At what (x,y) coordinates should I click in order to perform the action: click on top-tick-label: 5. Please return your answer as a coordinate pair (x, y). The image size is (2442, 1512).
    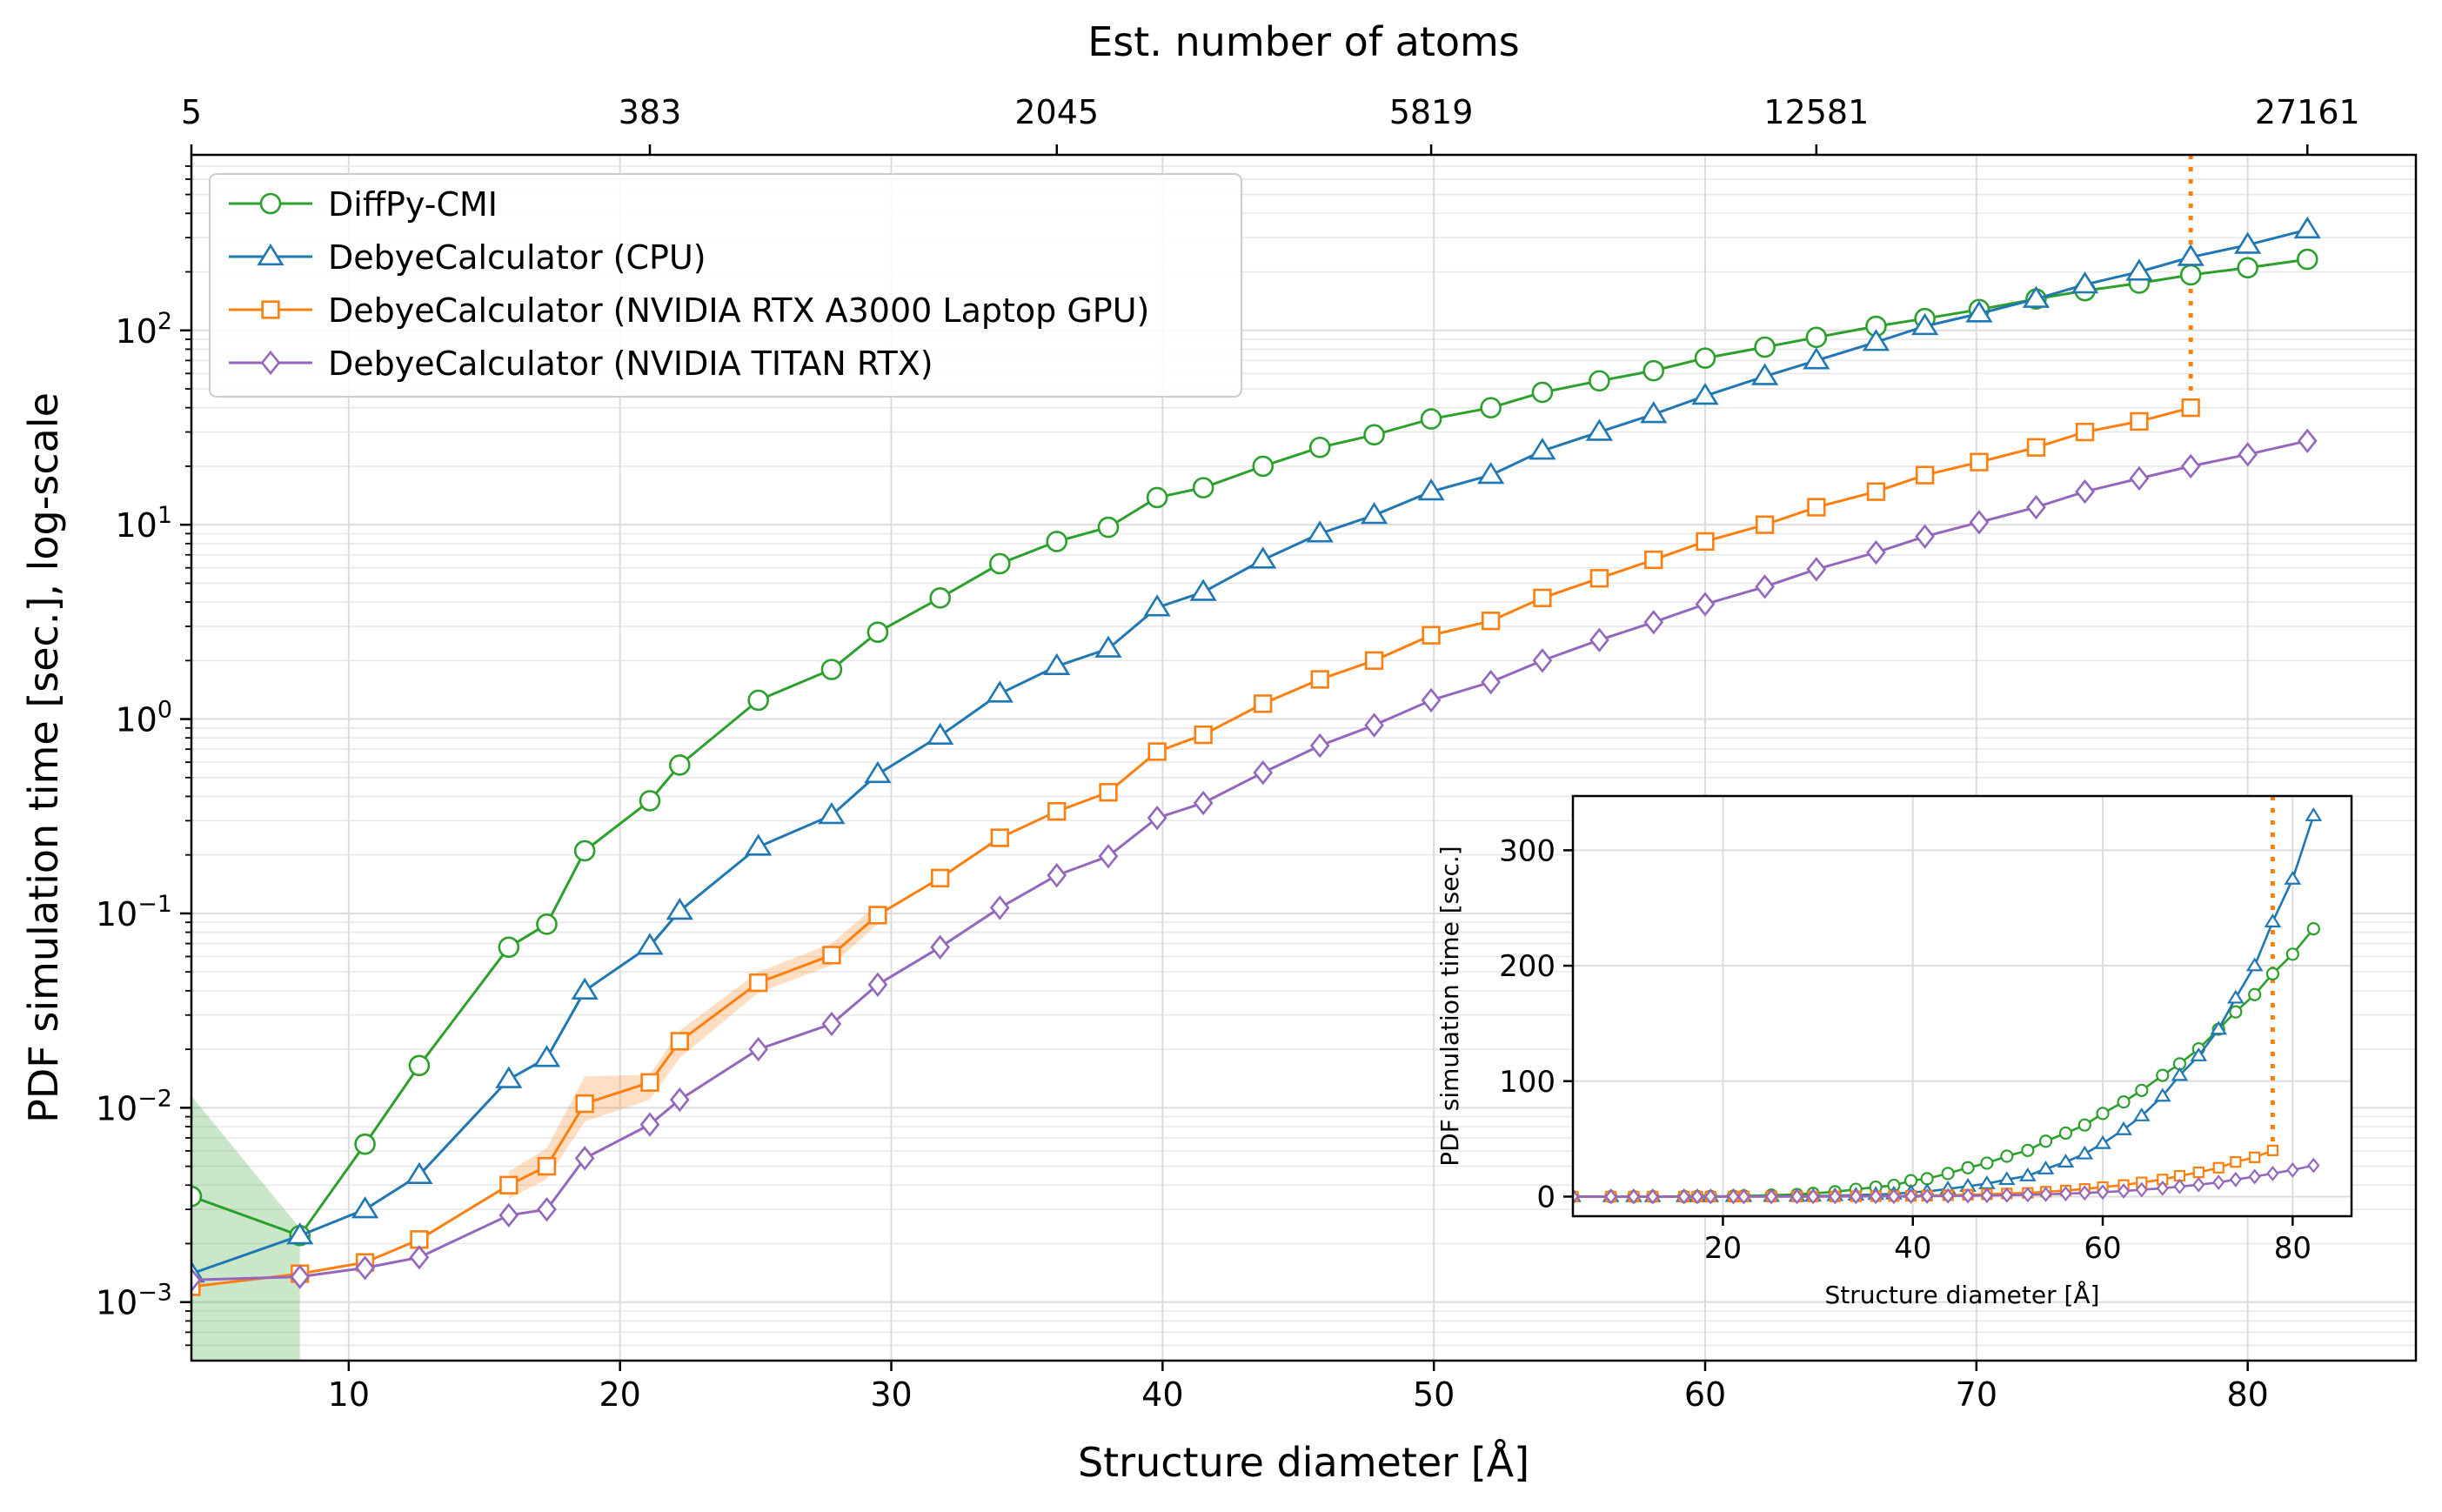
    Looking at the image, I should click on (191, 112).